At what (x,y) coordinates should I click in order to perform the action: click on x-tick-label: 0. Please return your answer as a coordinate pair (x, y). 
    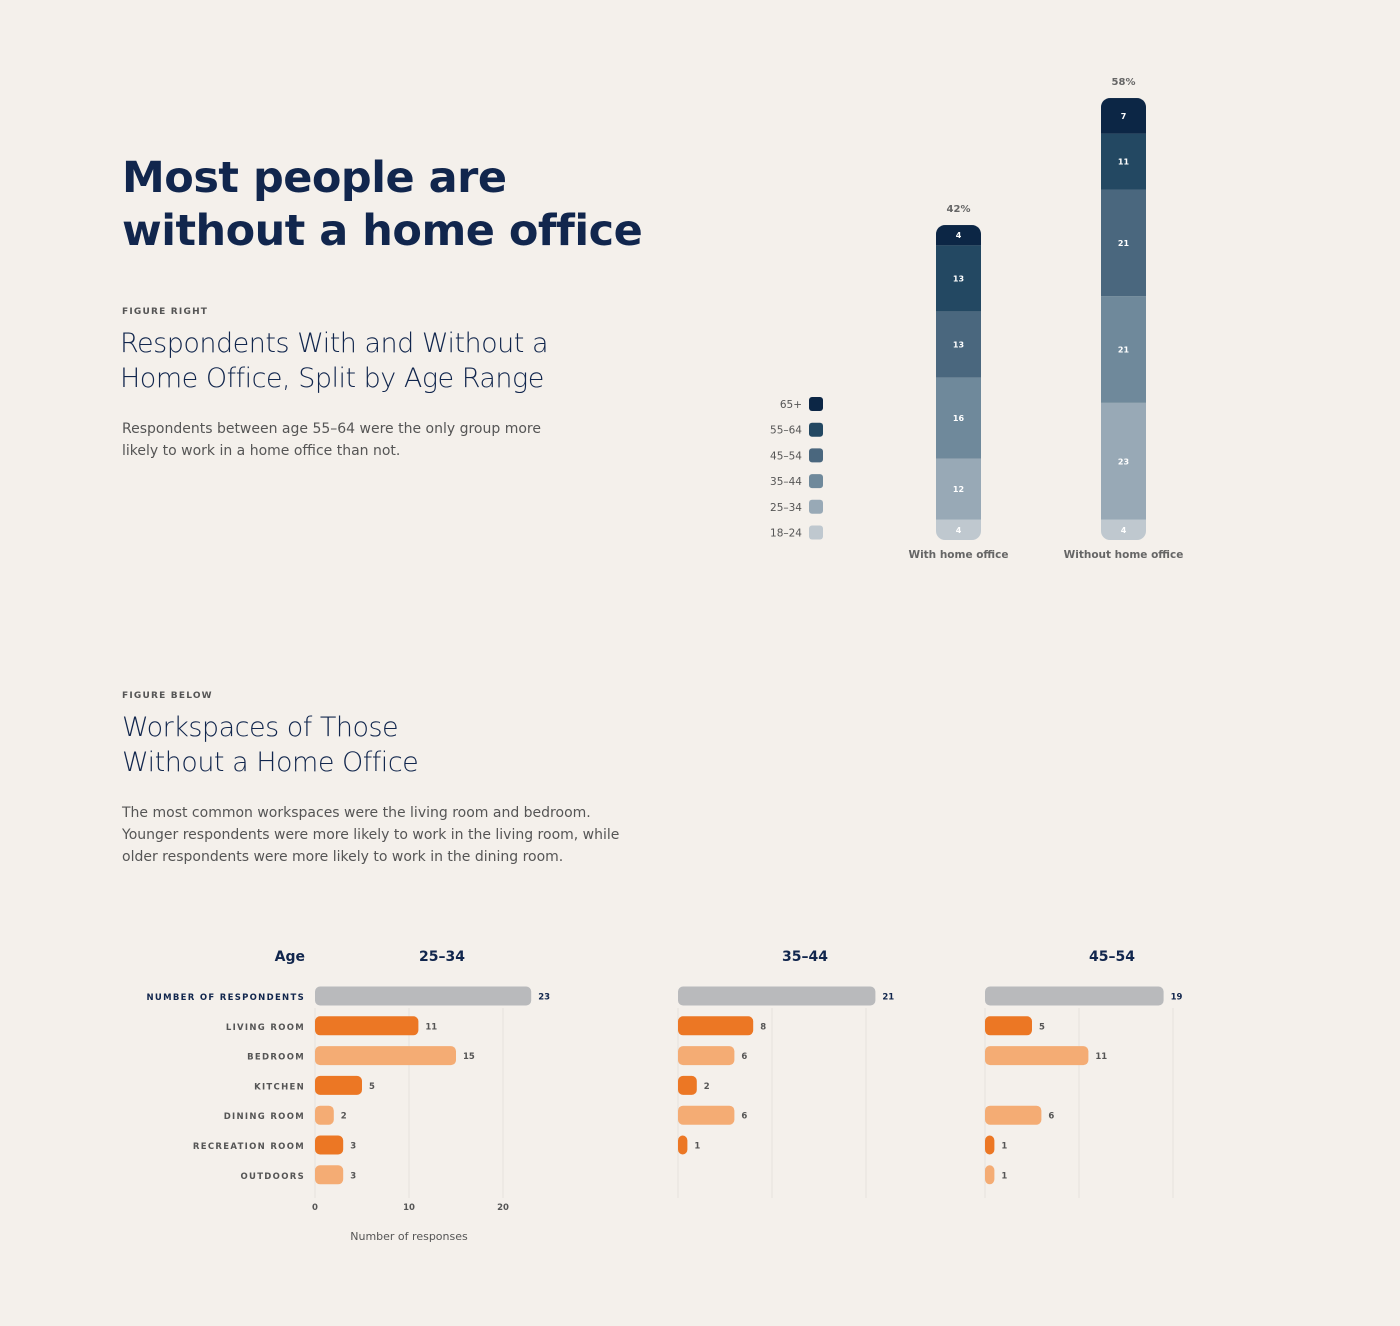
    Looking at the image, I should click on (315, 1208).